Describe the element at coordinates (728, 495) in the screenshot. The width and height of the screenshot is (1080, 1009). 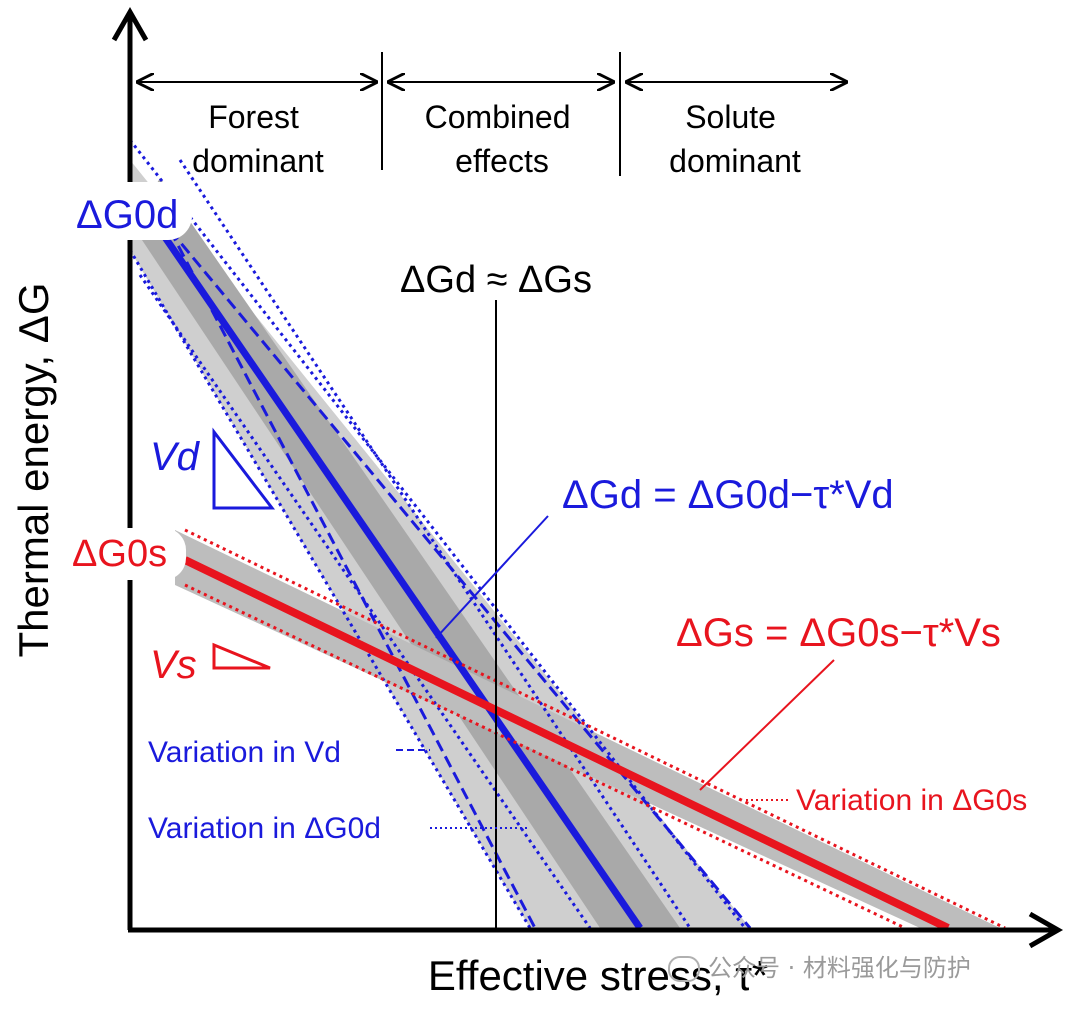
I see `forest-equation: ΔGd = ΔG0d−τ*Vd` at that location.